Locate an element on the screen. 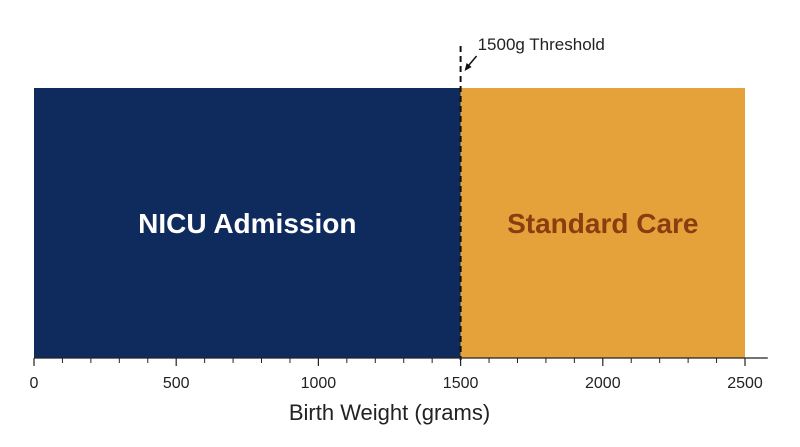 This screenshot has width=800, height=447. segment-labels-group: NICU Admission Standard Care is located at coordinates (418, 223).